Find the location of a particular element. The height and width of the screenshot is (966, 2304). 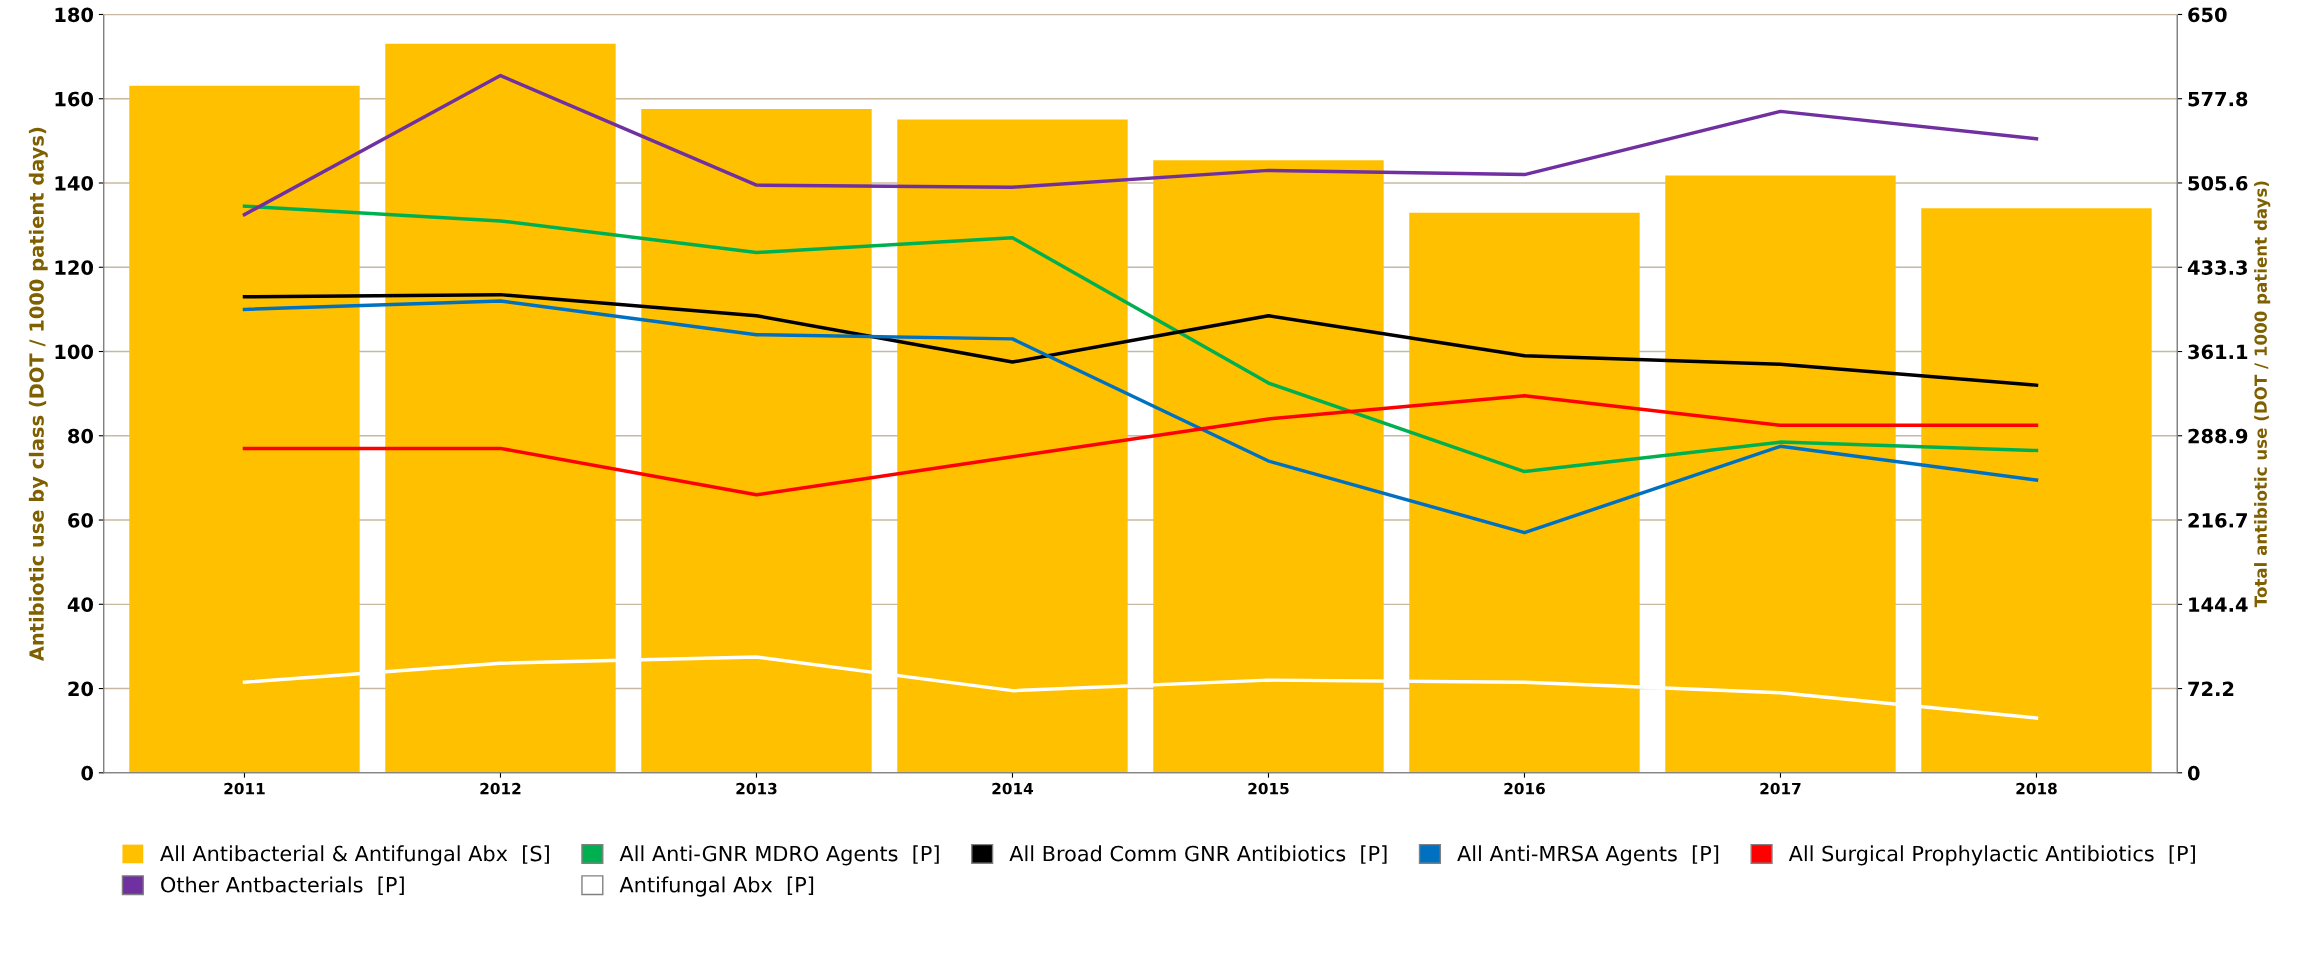

y-tick-label: 40 is located at coordinates (80, 604).